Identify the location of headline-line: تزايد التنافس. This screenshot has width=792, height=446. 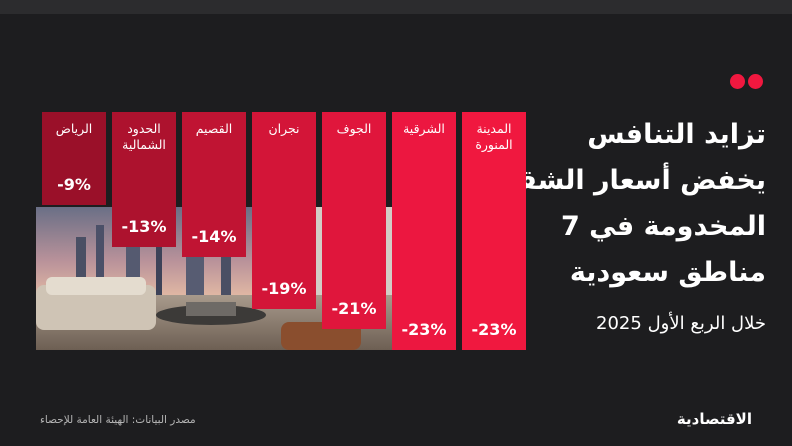
(676, 134).